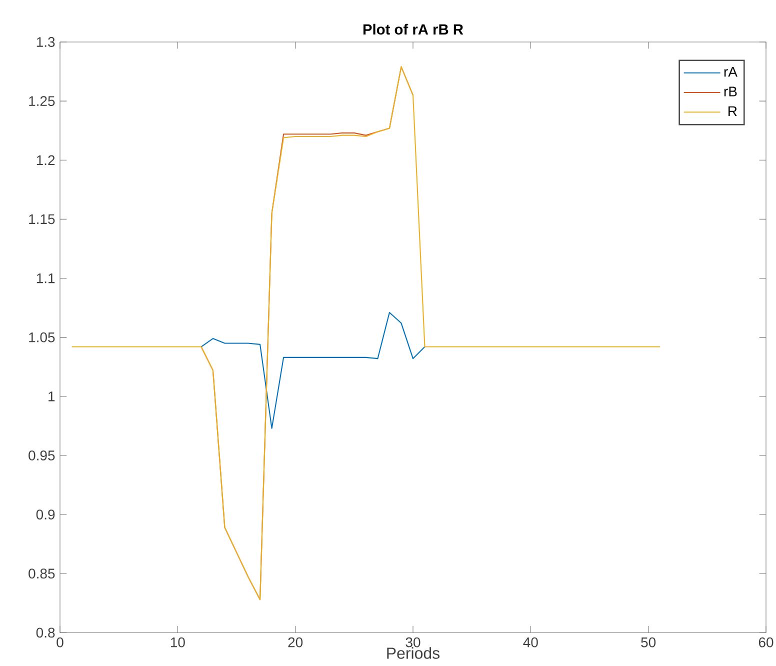 Image resolution: width=776 pixels, height=666 pixels. I want to click on y-tick-label: 1.05, so click(42, 337).